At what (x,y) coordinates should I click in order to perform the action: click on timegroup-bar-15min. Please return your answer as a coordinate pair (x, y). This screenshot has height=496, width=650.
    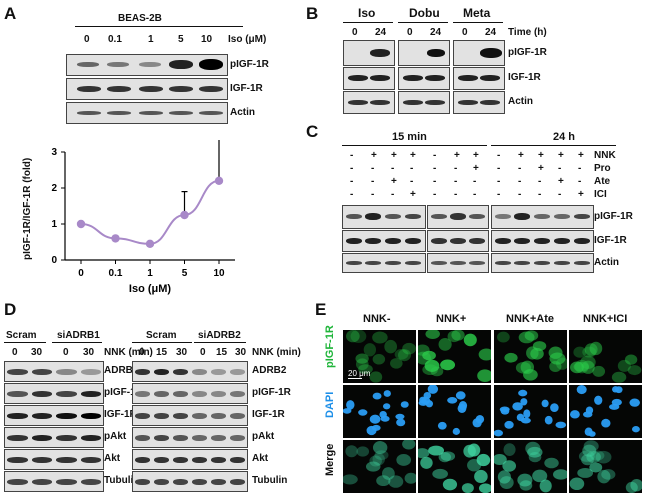
    Looking at the image, I should click on (414, 145).